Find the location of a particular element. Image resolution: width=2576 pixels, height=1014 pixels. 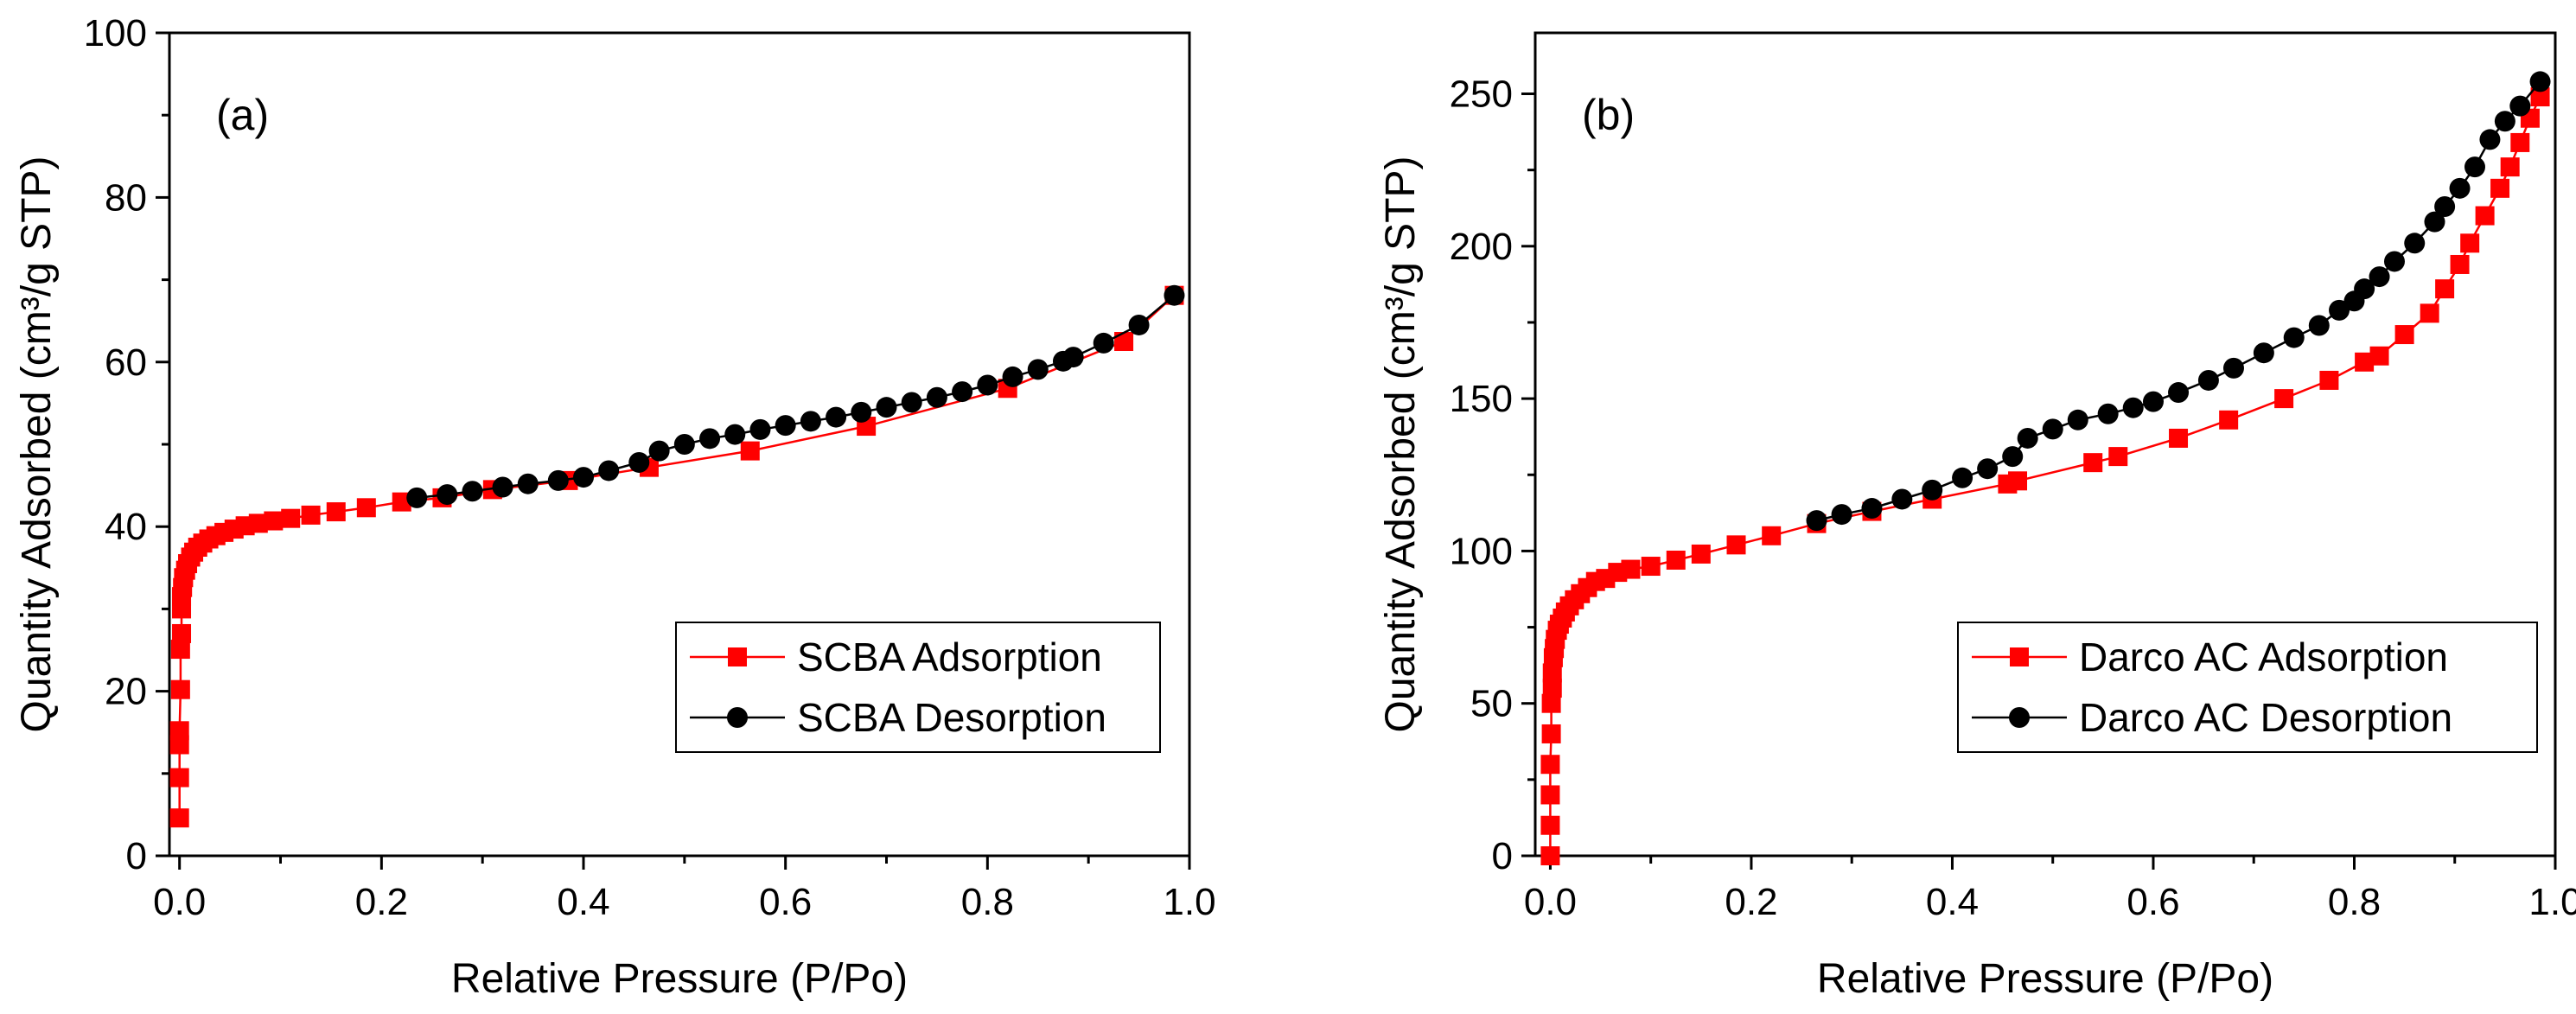

panel-b-legend-box is located at coordinates (2247, 687).